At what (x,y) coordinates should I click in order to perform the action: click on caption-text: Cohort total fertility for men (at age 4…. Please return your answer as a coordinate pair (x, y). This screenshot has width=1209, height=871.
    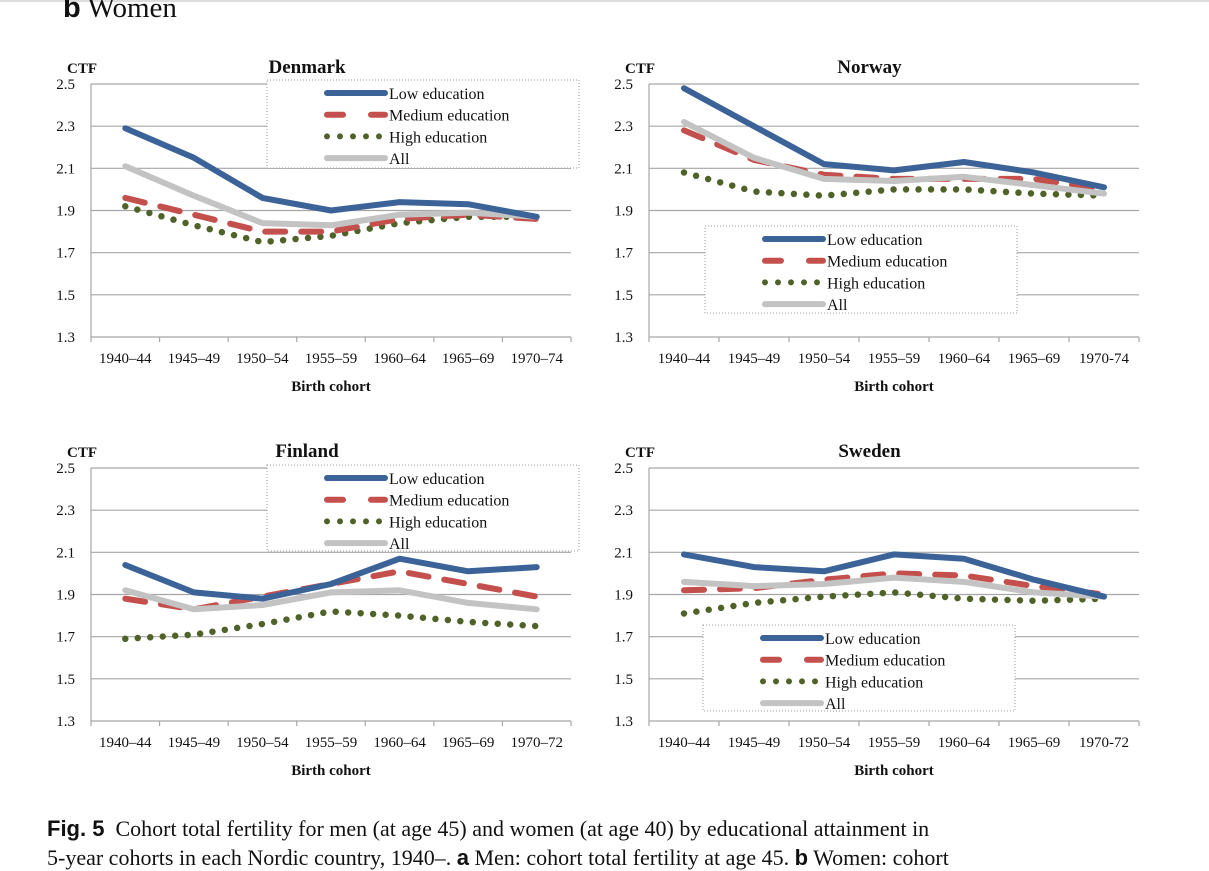
    Looking at the image, I should click on (522, 828).